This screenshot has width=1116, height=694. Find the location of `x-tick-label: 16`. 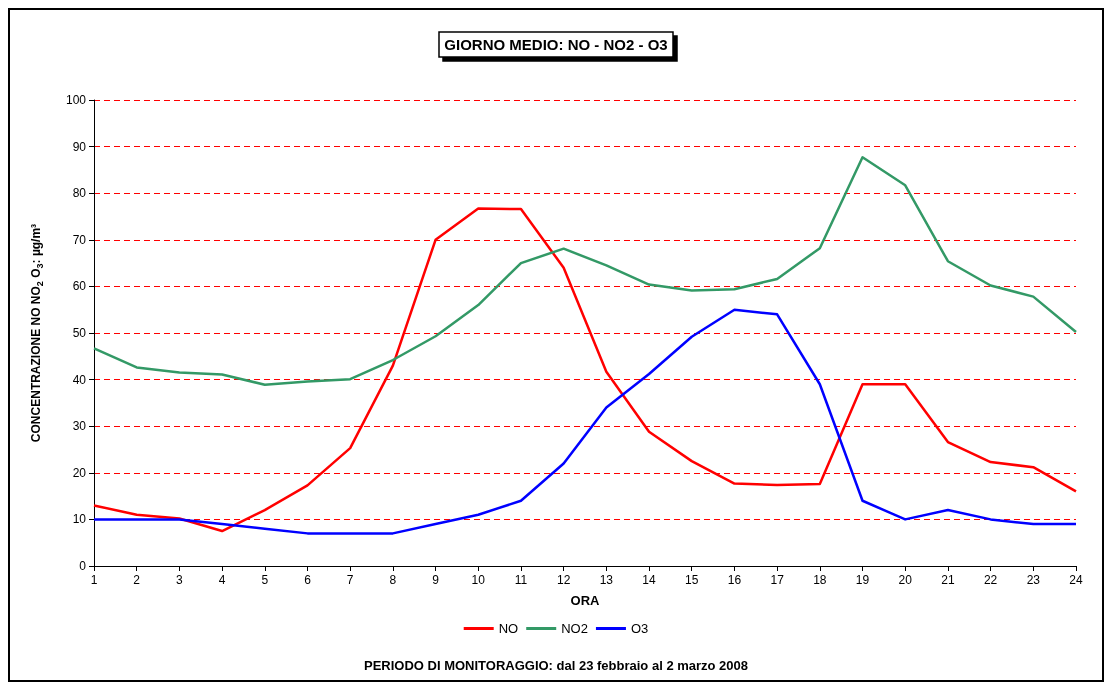

x-tick-label: 16 is located at coordinates (734, 580).